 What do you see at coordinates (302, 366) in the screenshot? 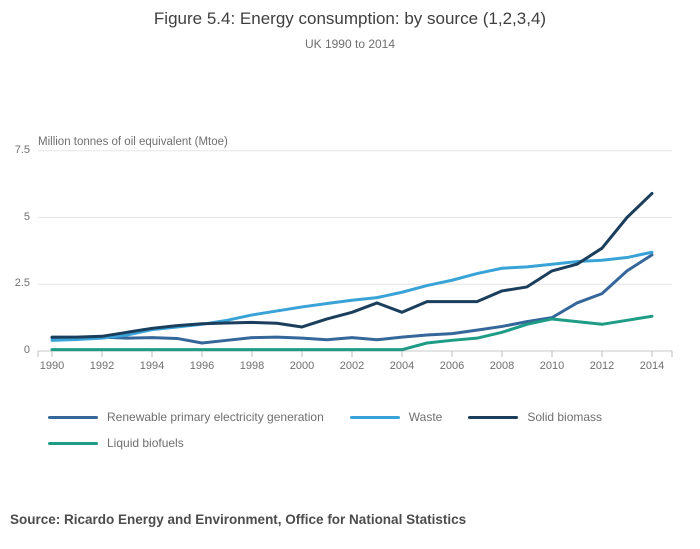
I see `x-tick-label: 2000` at bounding box center [302, 366].